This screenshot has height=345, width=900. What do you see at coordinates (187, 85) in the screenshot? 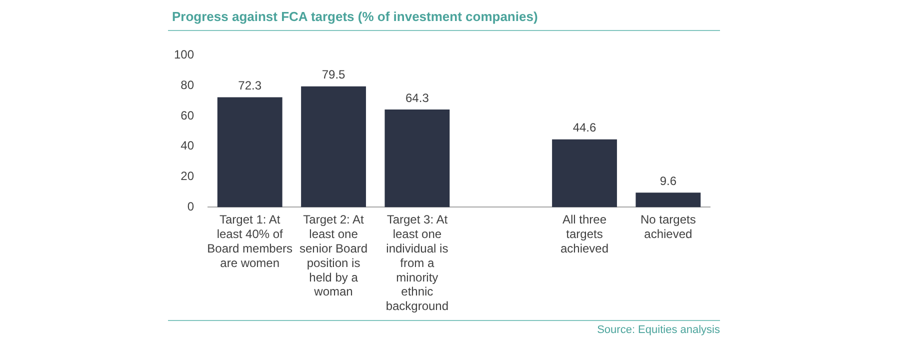
I see `y-tick-label: 80` at bounding box center [187, 85].